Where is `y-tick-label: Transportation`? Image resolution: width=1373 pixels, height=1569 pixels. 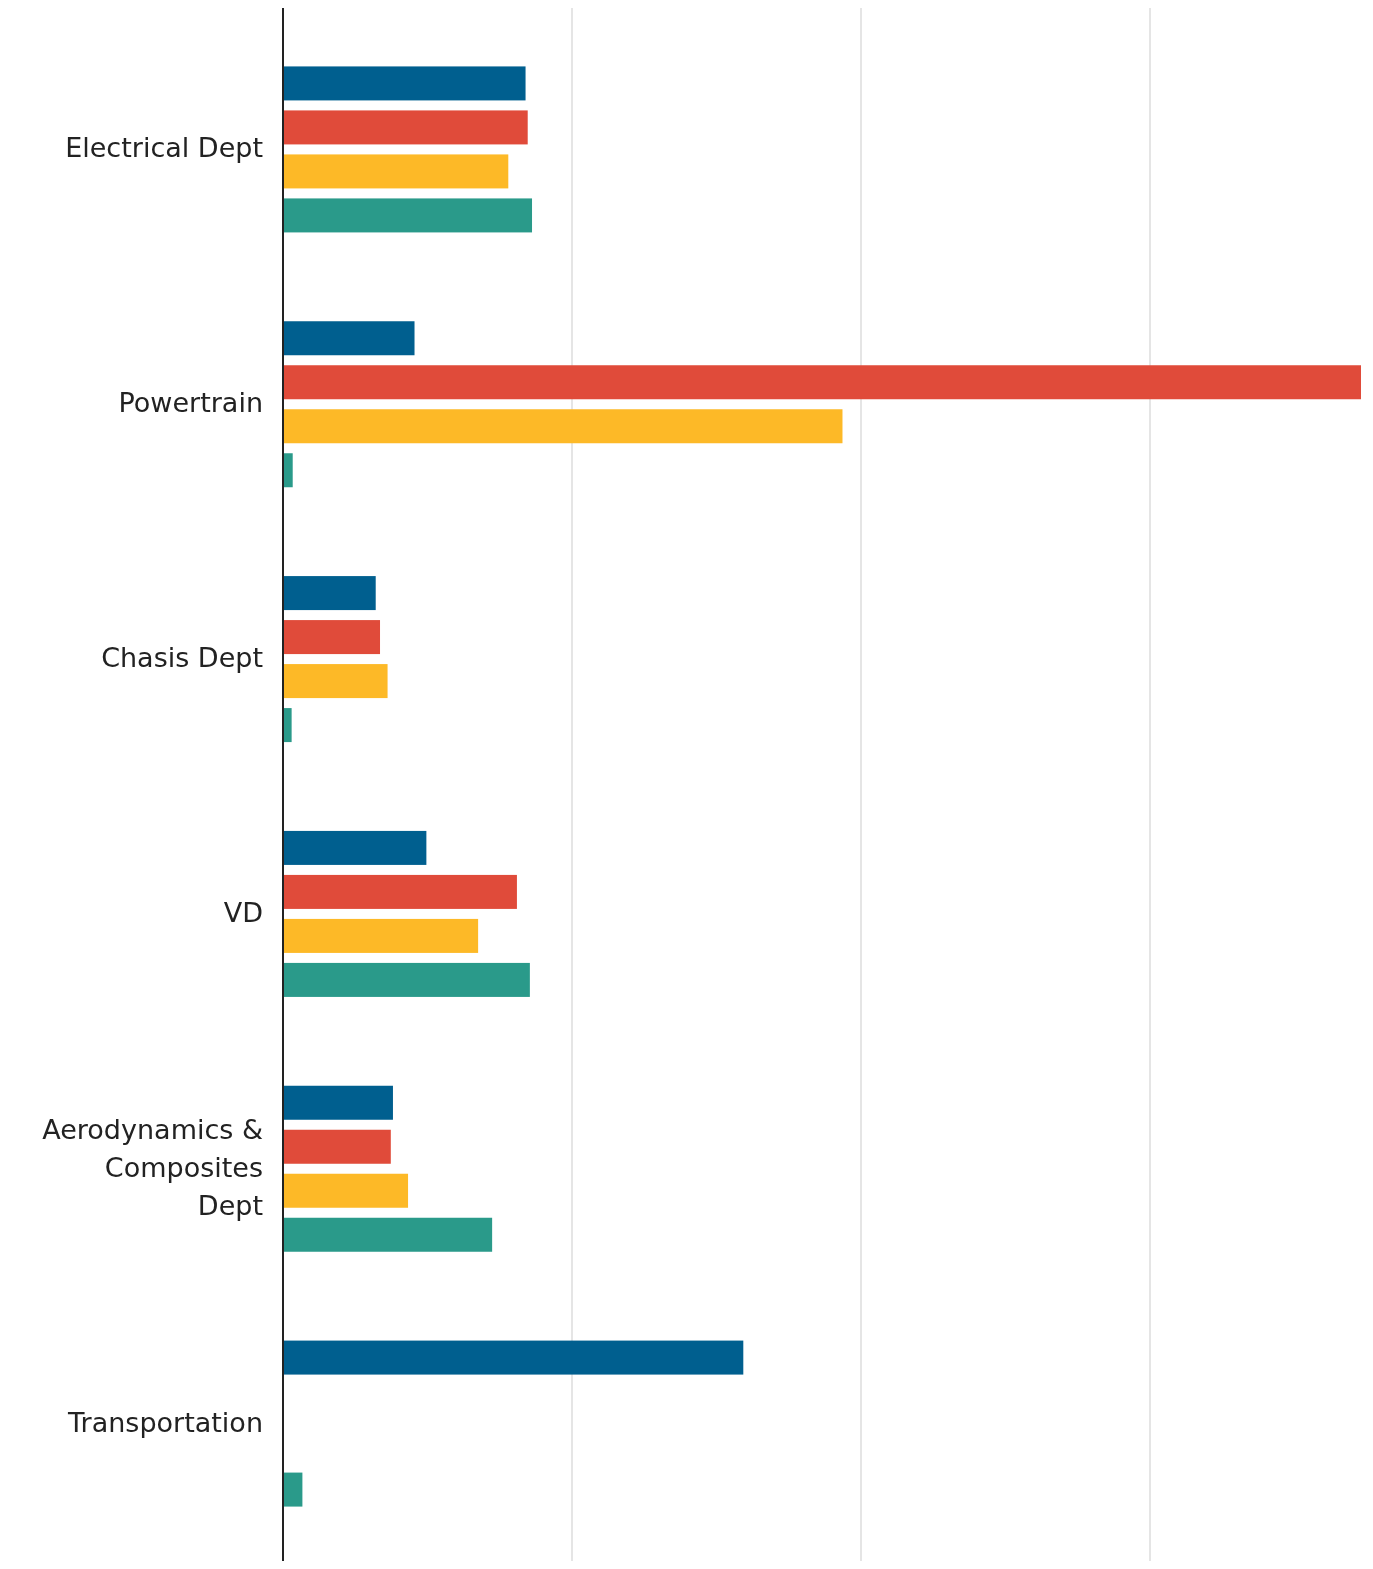 y-tick-label: Transportation is located at coordinates (165, 1422).